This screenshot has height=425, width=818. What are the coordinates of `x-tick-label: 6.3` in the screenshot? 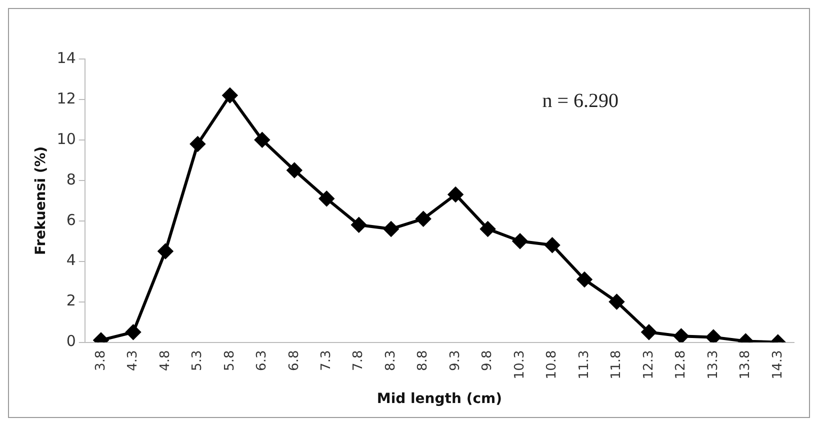 It's located at (262, 360).